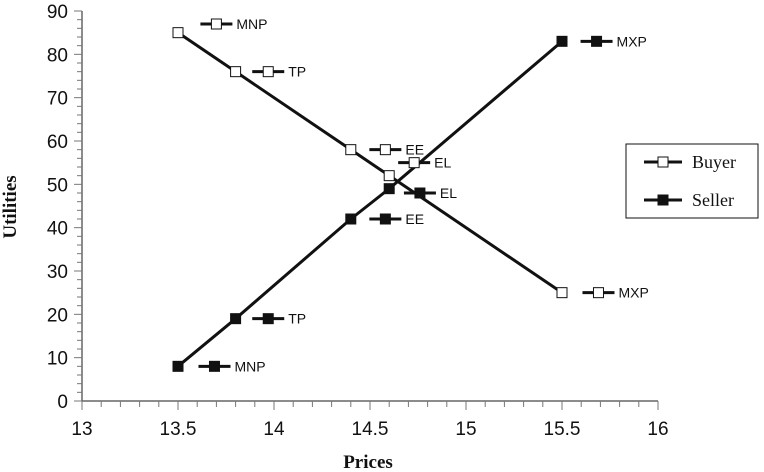  I want to click on legend-label: Buyer, so click(714, 162).